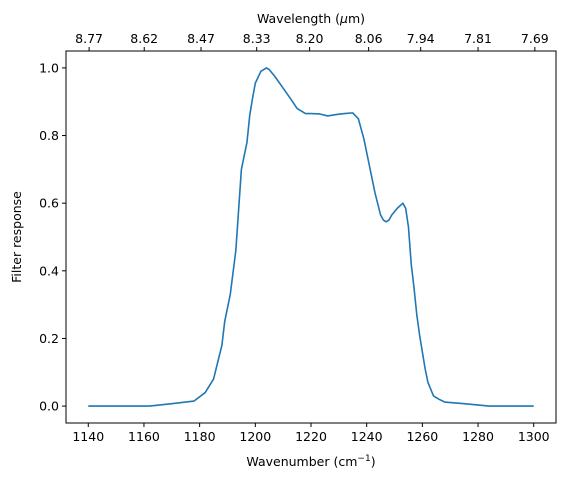 This screenshot has height=480, width=570. I want to click on top-tick-label: 8.47, so click(201, 38).